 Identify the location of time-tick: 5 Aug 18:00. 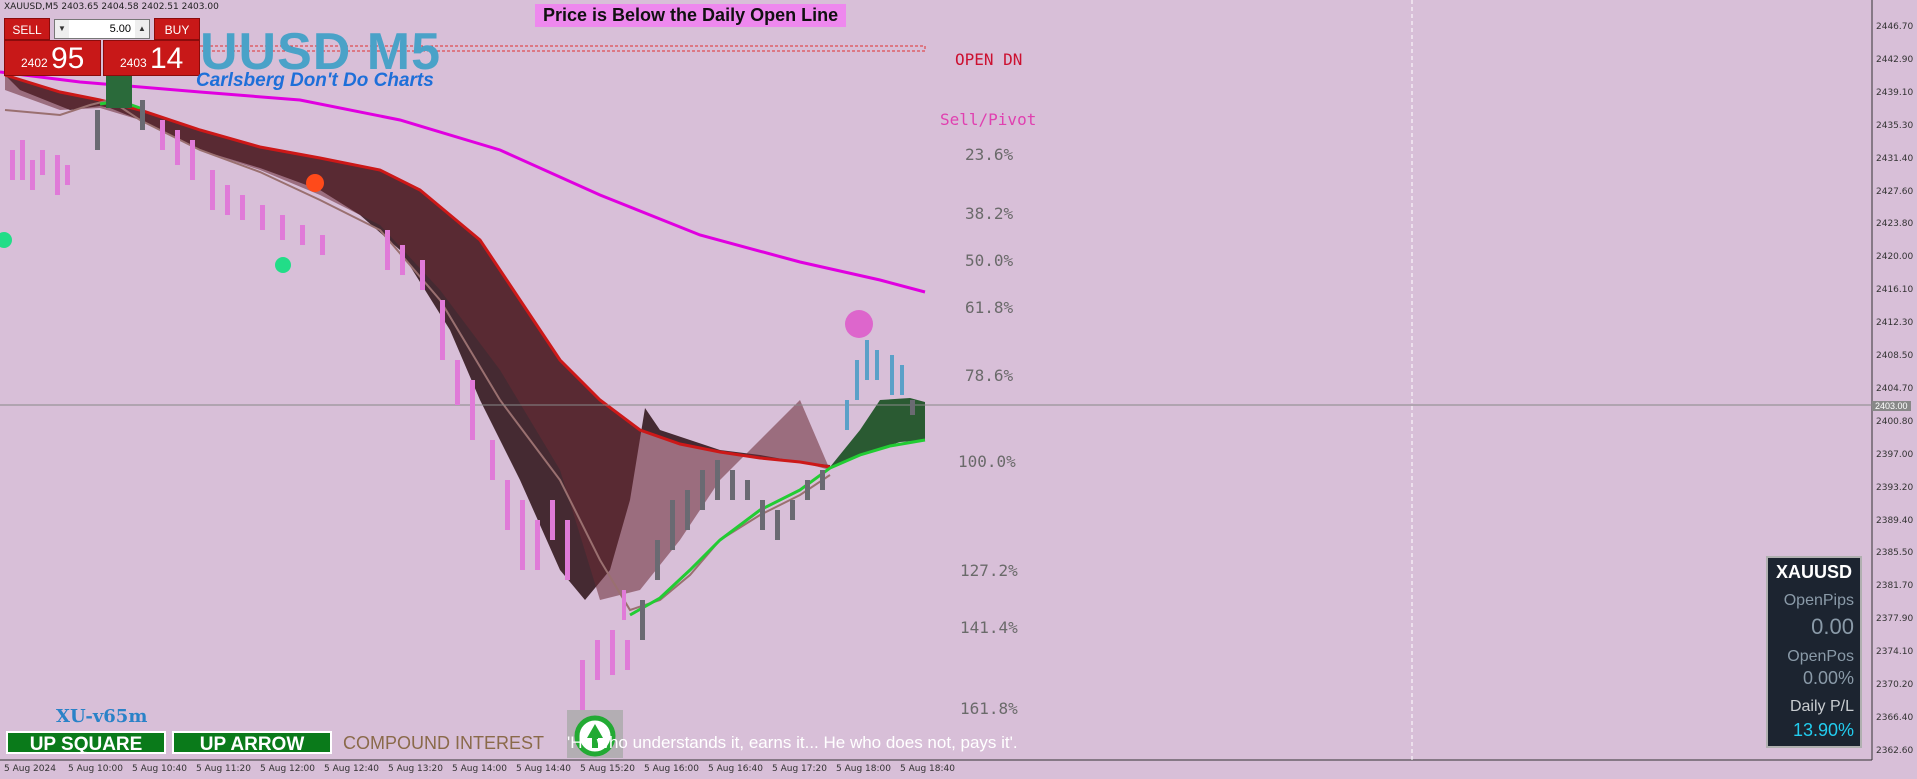
(863, 769).